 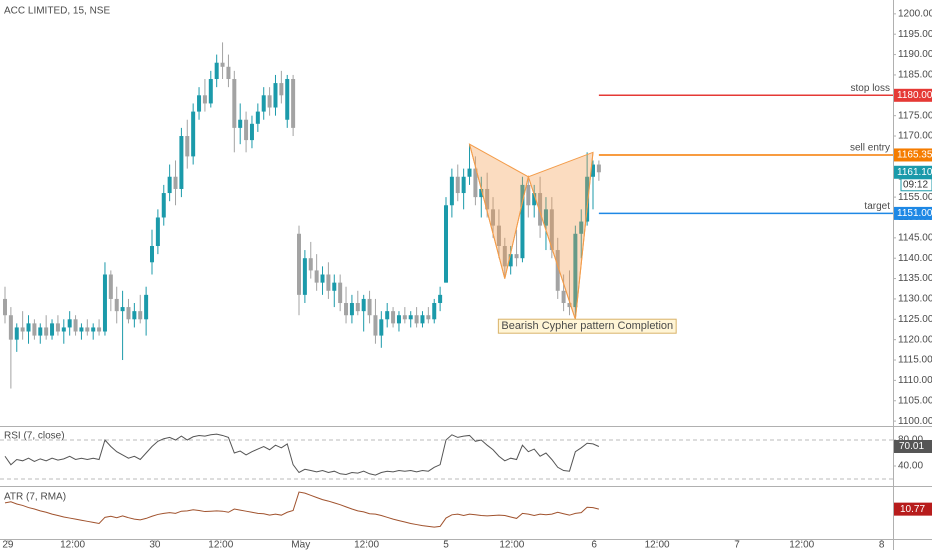 I want to click on level-tag-label: 1151.00, so click(x=914, y=213).